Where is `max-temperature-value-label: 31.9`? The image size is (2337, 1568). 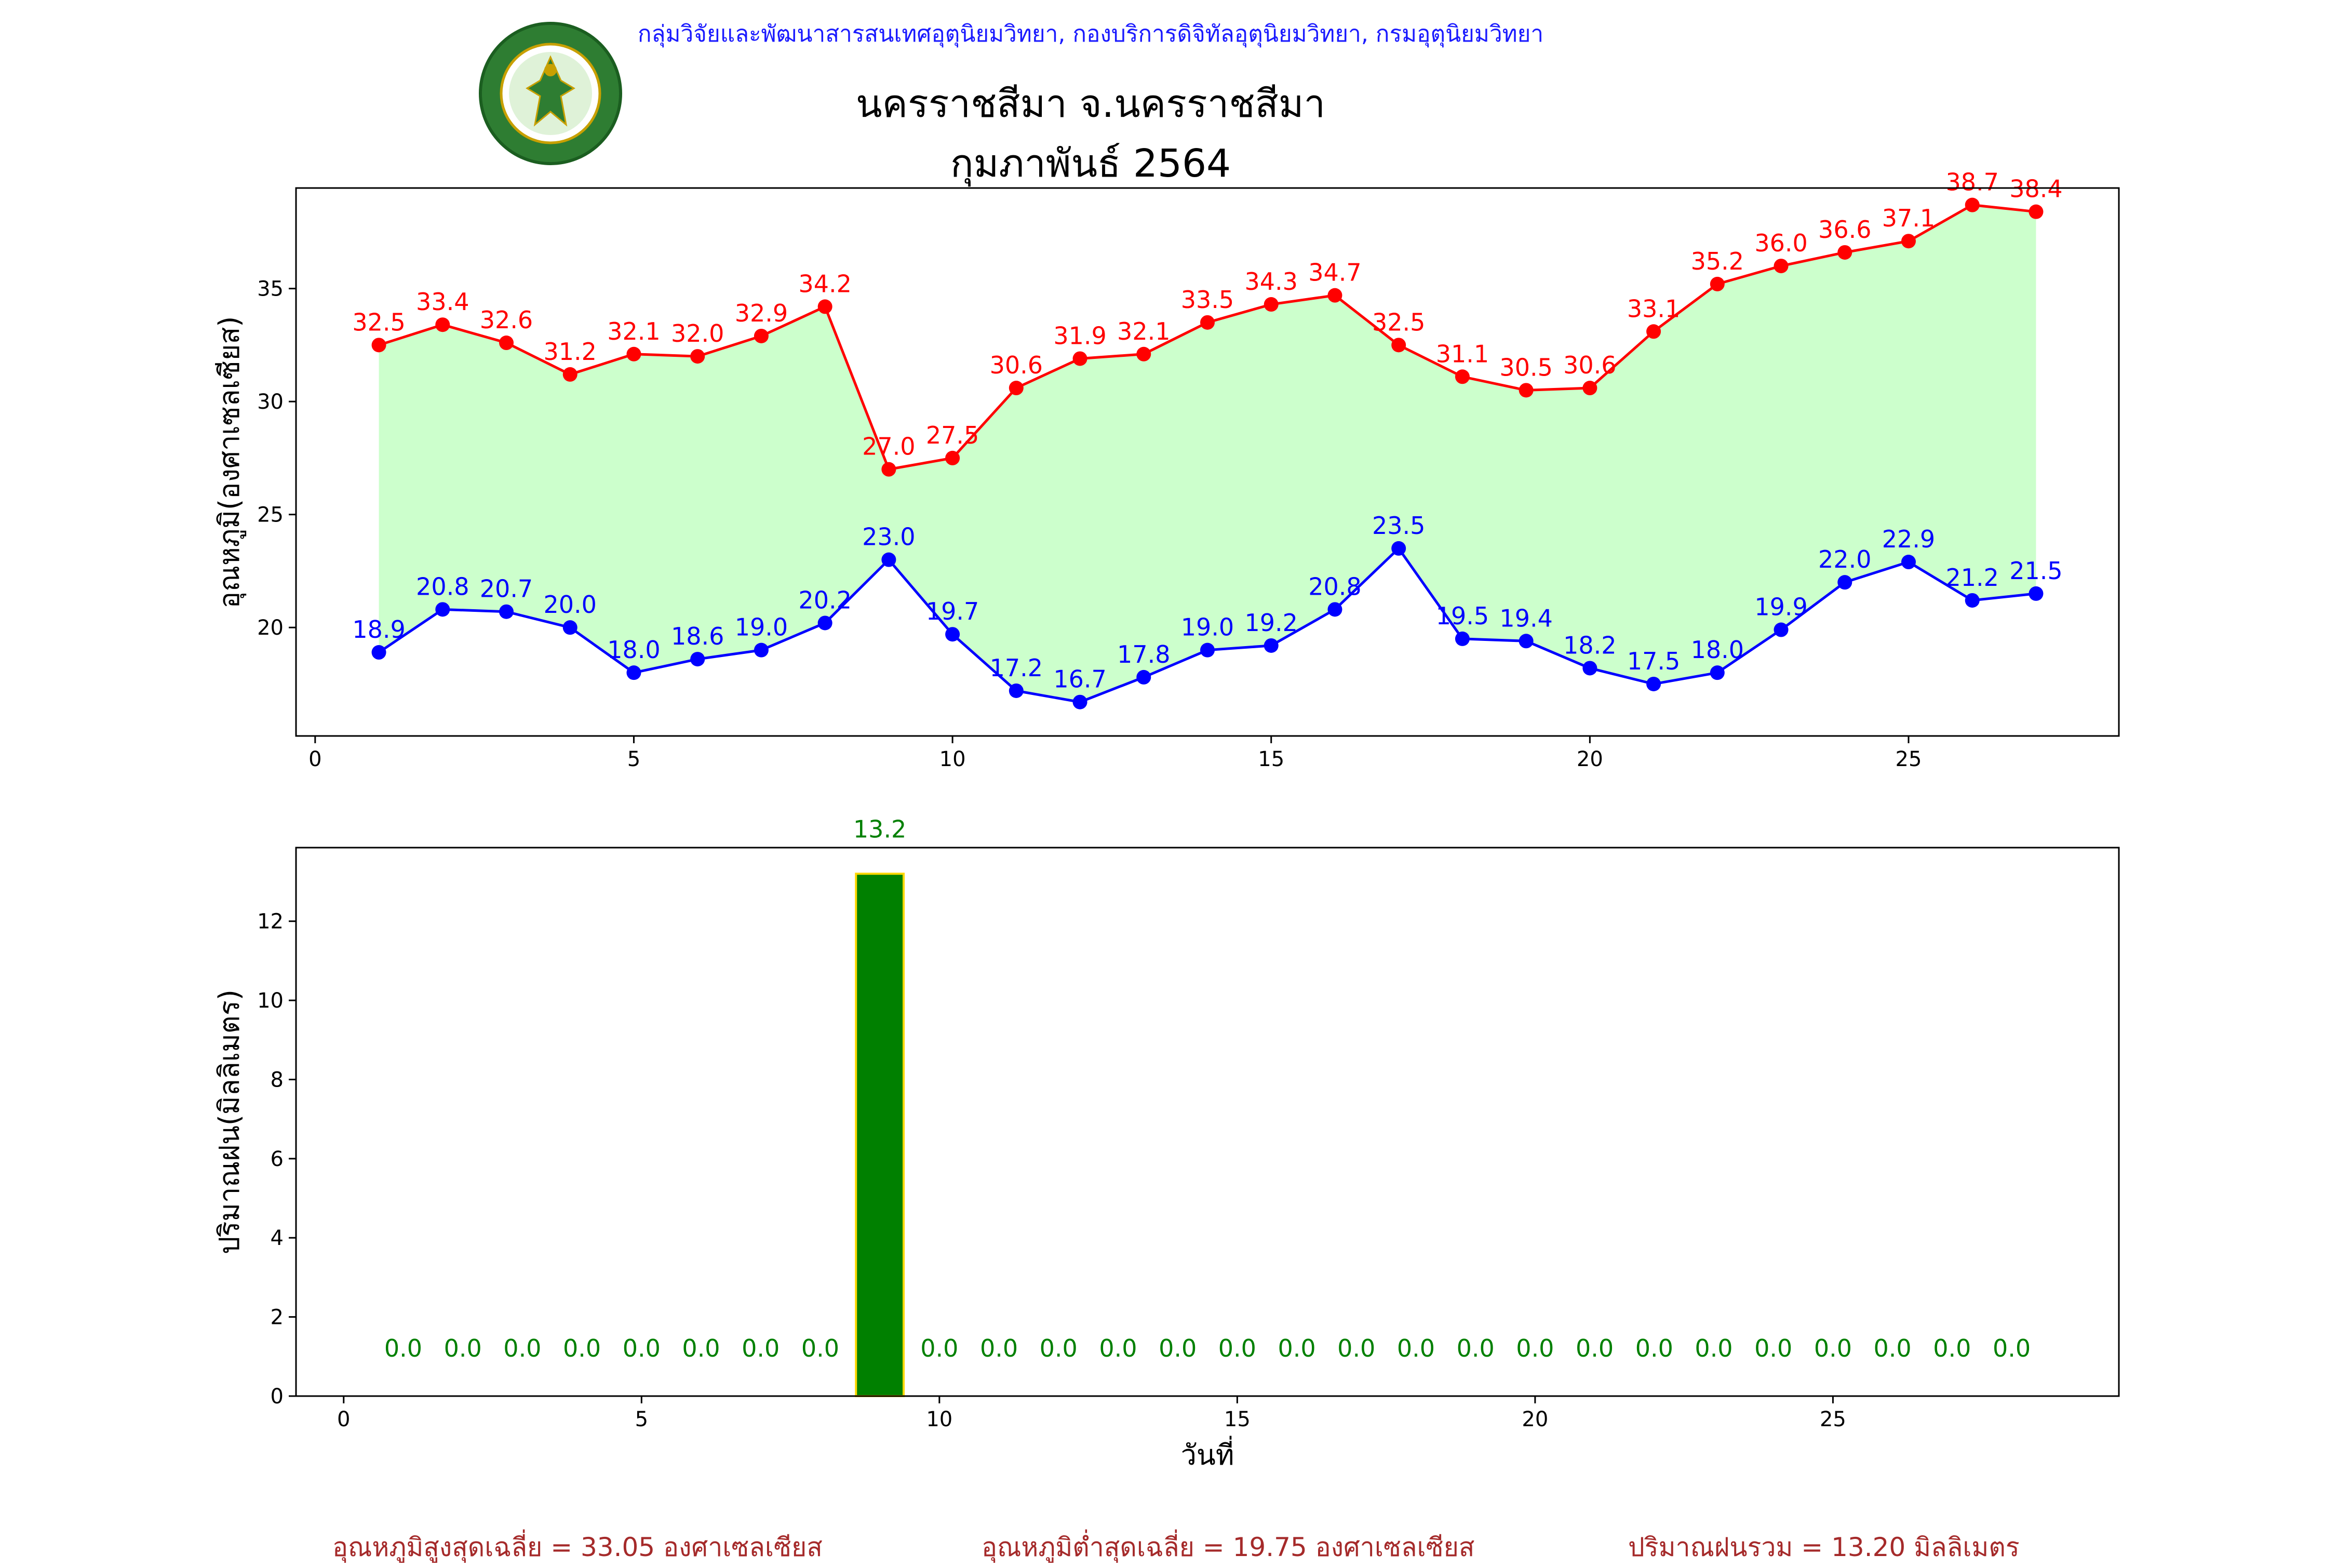 max-temperature-value-label: 31.9 is located at coordinates (1079, 335).